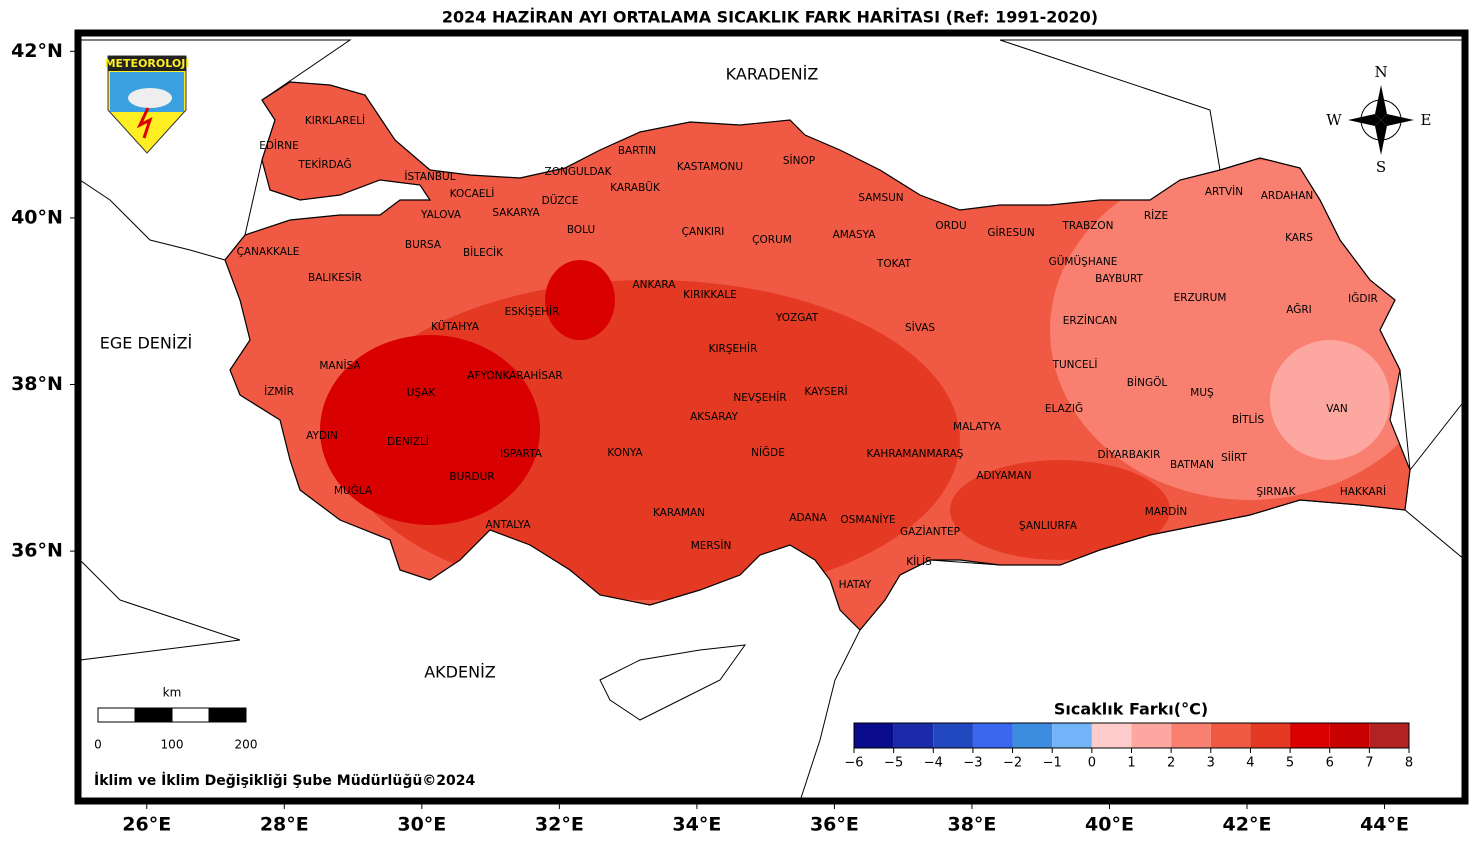  What do you see at coordinates (1052, 763) in the screenshot?
I see `colorbar-tick-label: −1` at bounding box center [1052, 763].